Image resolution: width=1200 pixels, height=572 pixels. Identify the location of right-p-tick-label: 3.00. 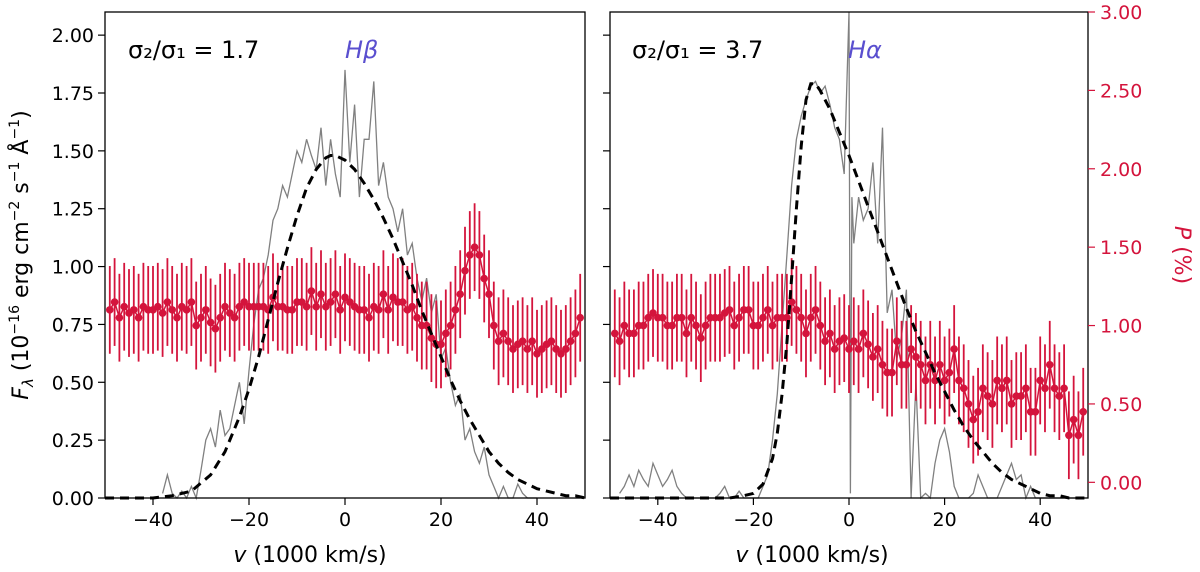
(1121, 13).